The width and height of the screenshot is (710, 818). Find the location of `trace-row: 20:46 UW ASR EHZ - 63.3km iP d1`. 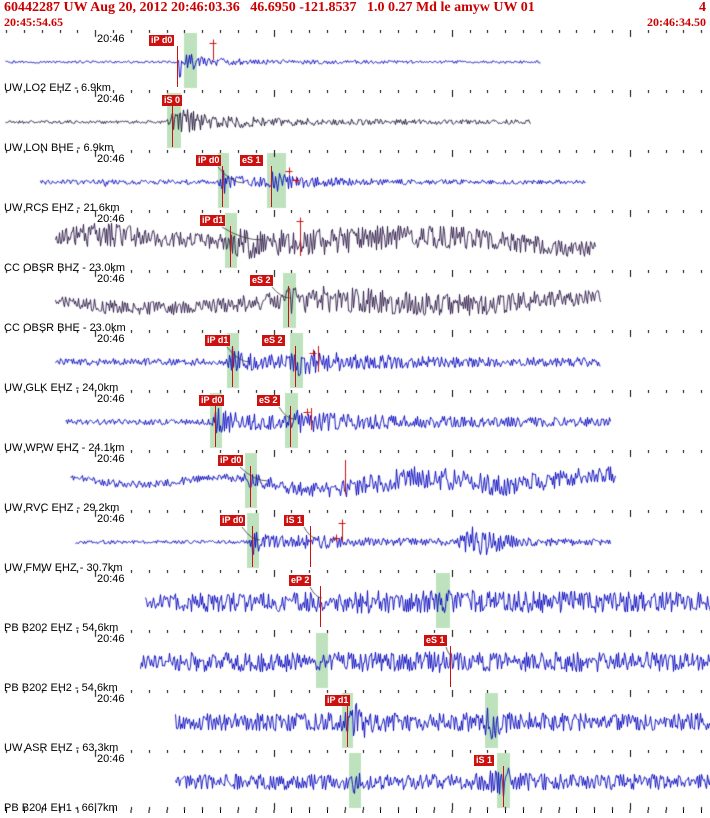

trace-row: 20:46 UW ASR EHZ - 63.3km iP d1 is located at coordinates (355, 722).